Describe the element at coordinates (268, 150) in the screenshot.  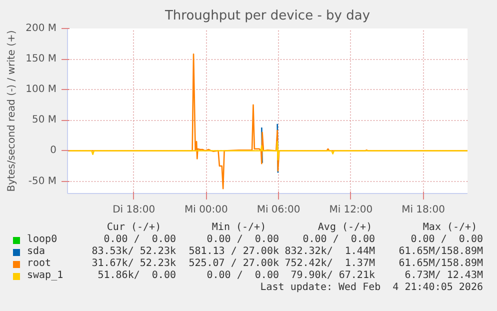
I see `line-series` at that location.